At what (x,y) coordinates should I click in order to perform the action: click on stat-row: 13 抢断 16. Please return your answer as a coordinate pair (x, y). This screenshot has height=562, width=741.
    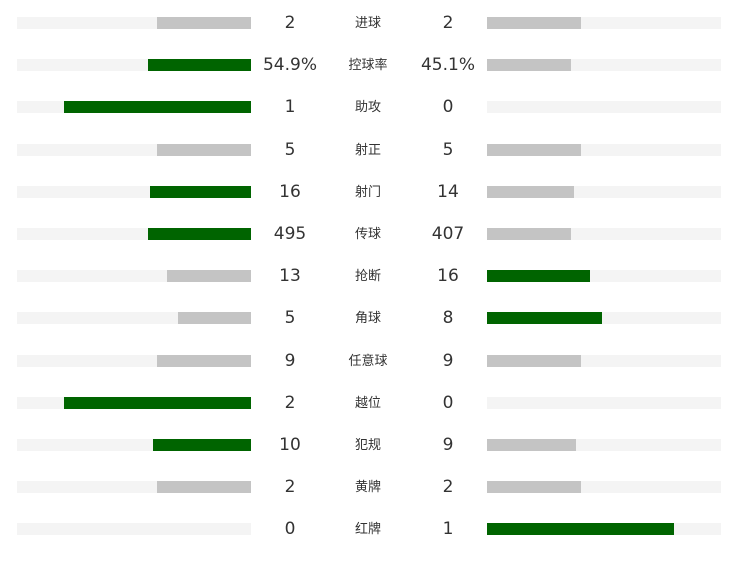
    Looking at the image, I should click on (370, 276).